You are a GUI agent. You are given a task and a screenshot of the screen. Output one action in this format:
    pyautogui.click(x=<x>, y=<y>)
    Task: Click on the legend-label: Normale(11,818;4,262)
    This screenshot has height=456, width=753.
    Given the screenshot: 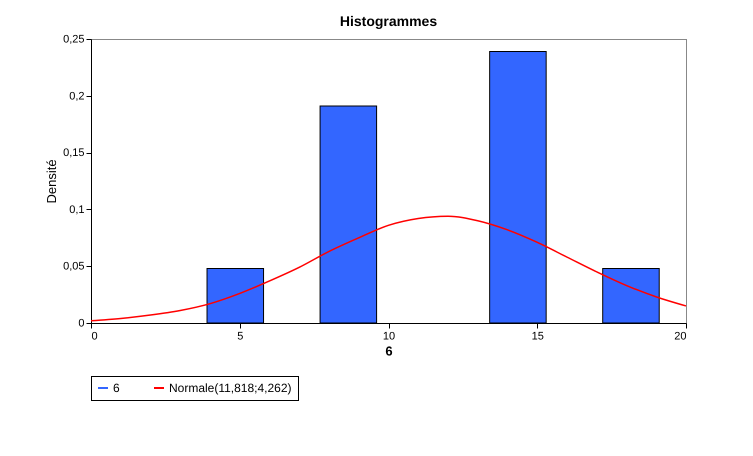 What is the action you would take?
    pyautogui.click(x=230, y=388)
    